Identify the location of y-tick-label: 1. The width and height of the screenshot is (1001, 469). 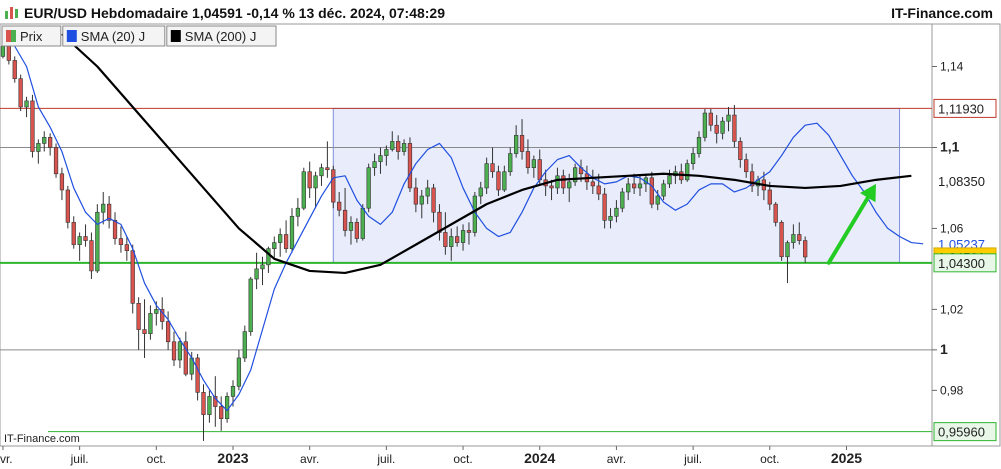
(944, 349).